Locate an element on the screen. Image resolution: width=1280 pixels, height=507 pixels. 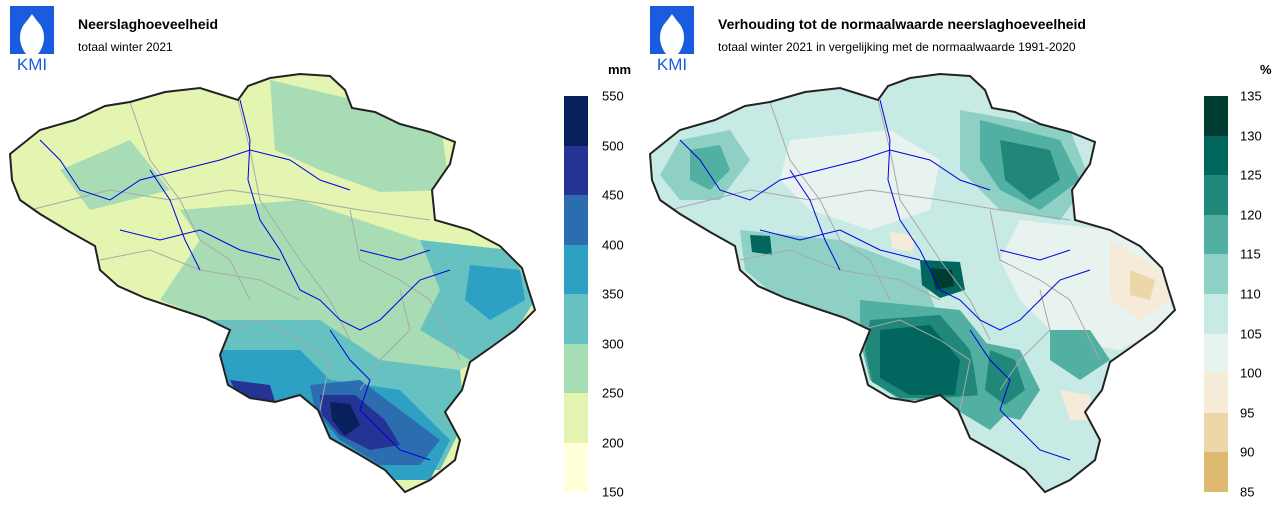
legend-tick-label: 350 is located at coordinates (613, 294).